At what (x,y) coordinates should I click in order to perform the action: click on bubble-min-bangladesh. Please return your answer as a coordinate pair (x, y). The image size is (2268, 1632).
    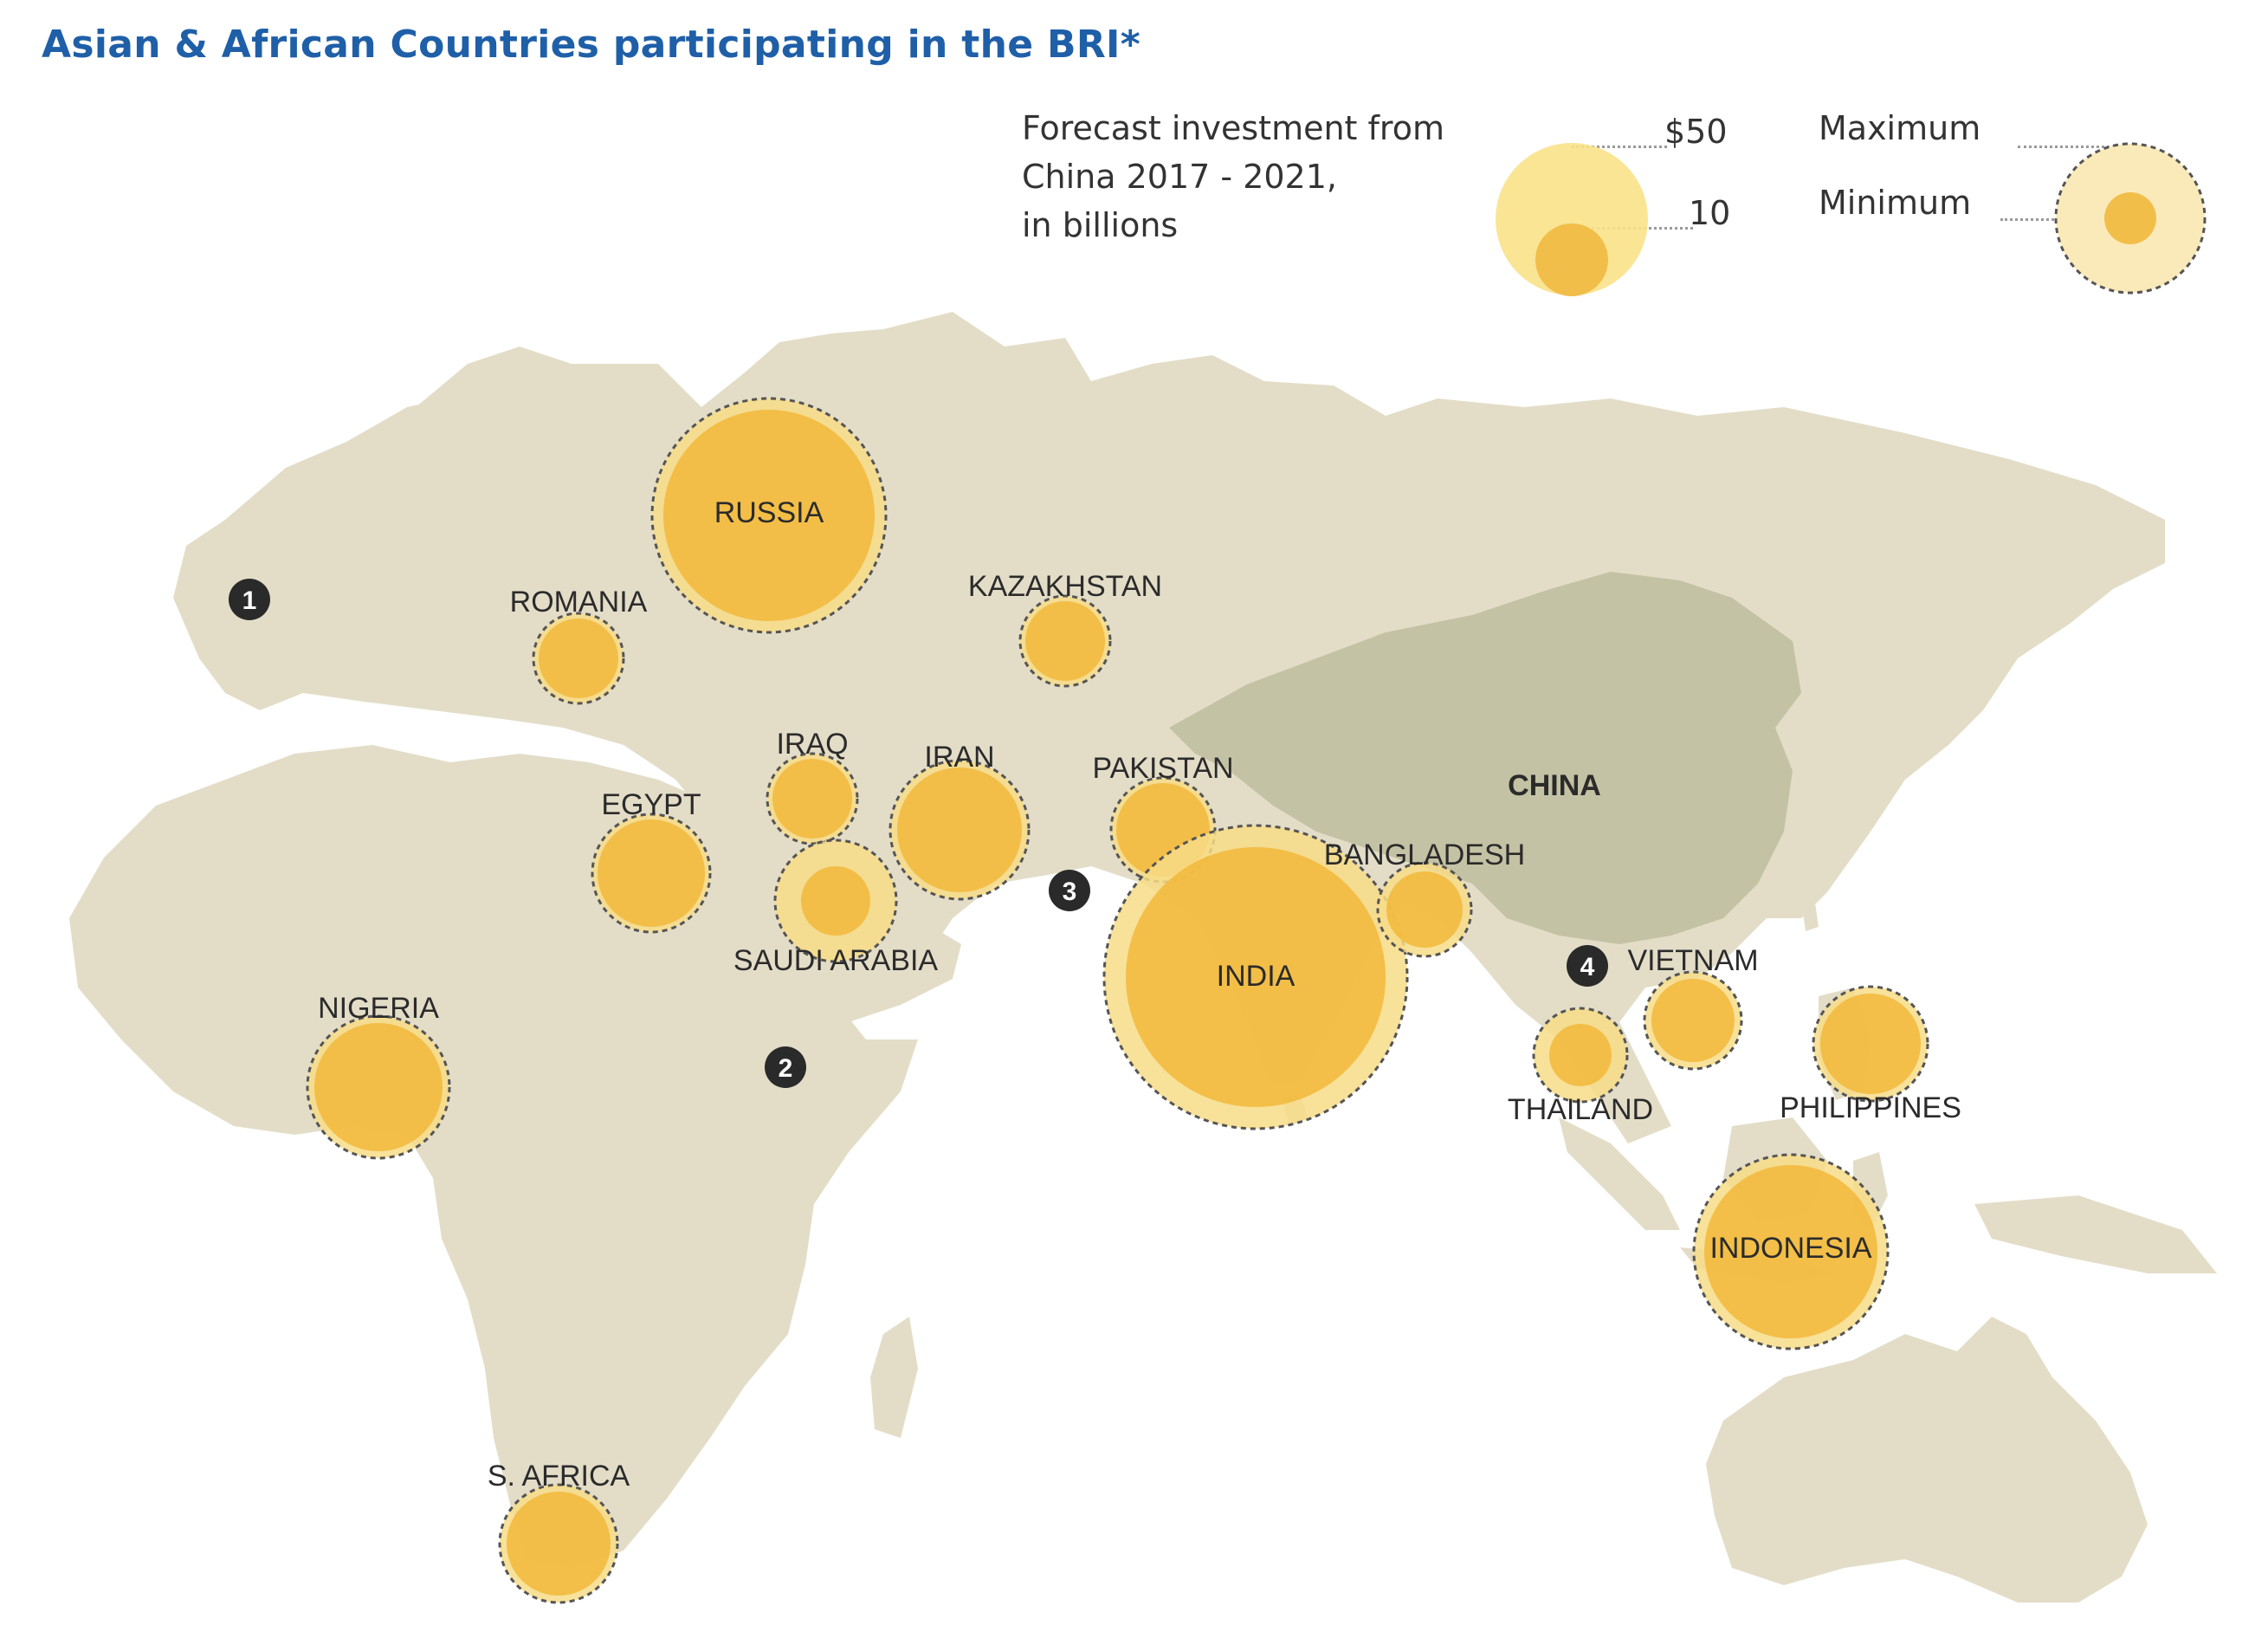
    Looking at the image, I should click on (1424, 909).